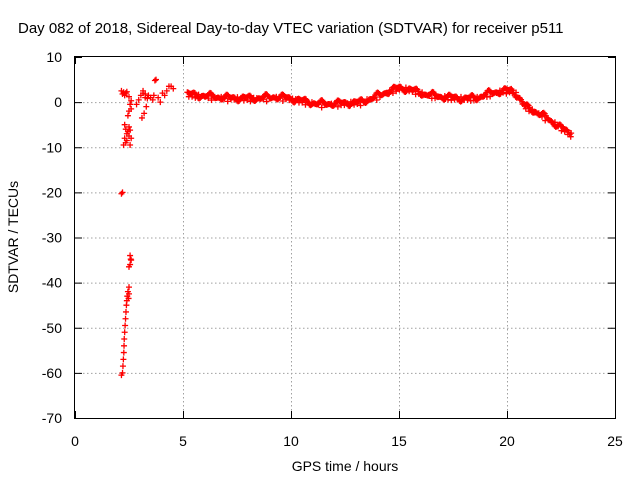  I want to click on x-tick-label: 5, so click(183, 441).